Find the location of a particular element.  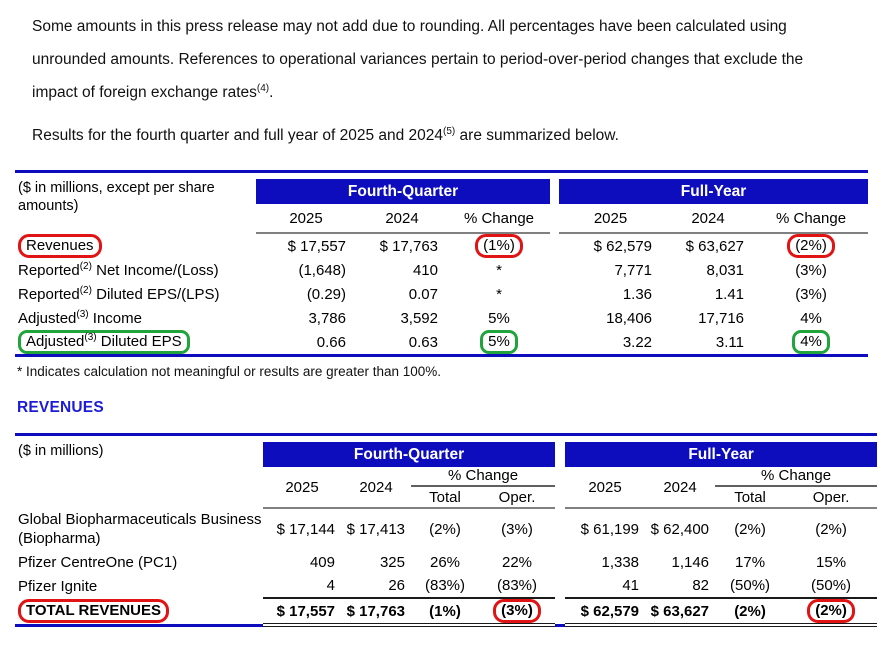

cell-fq-2025: 4 is located at coordinates (330, 585).